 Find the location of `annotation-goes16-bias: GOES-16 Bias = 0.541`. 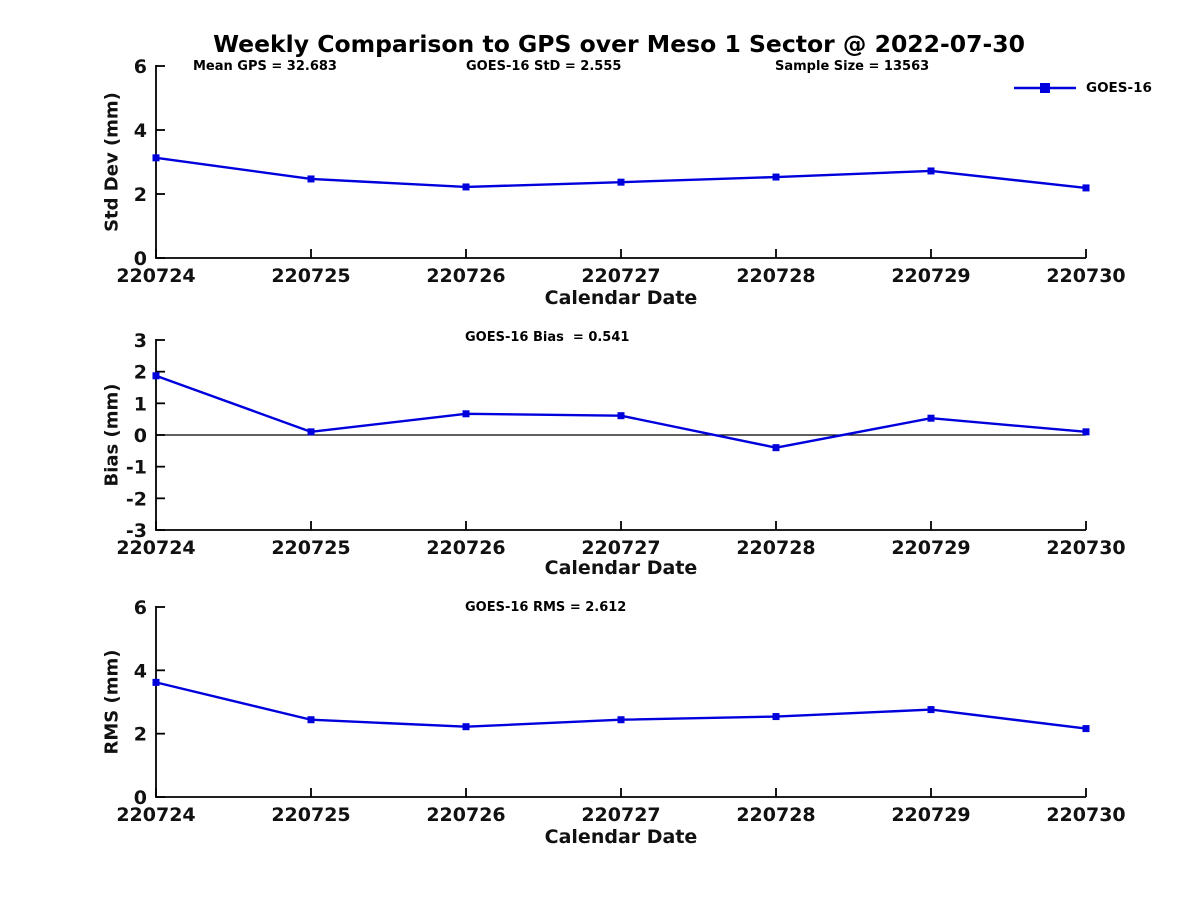

annotation-goes16-bias: GOES-16 Bias = 0.541 is located at coordinates (547, 337).